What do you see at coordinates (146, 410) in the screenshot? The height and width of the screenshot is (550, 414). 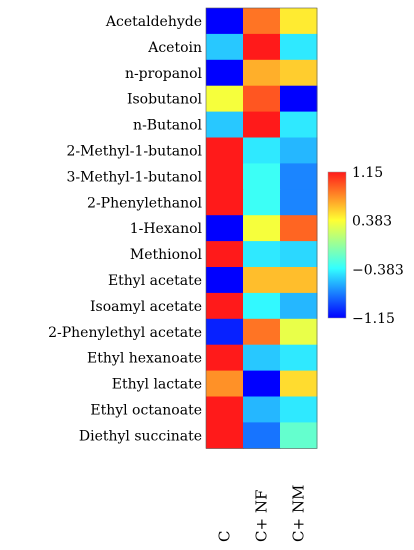 I see `row-label: Ethyl octanoate` at bounding box center [146, 410].